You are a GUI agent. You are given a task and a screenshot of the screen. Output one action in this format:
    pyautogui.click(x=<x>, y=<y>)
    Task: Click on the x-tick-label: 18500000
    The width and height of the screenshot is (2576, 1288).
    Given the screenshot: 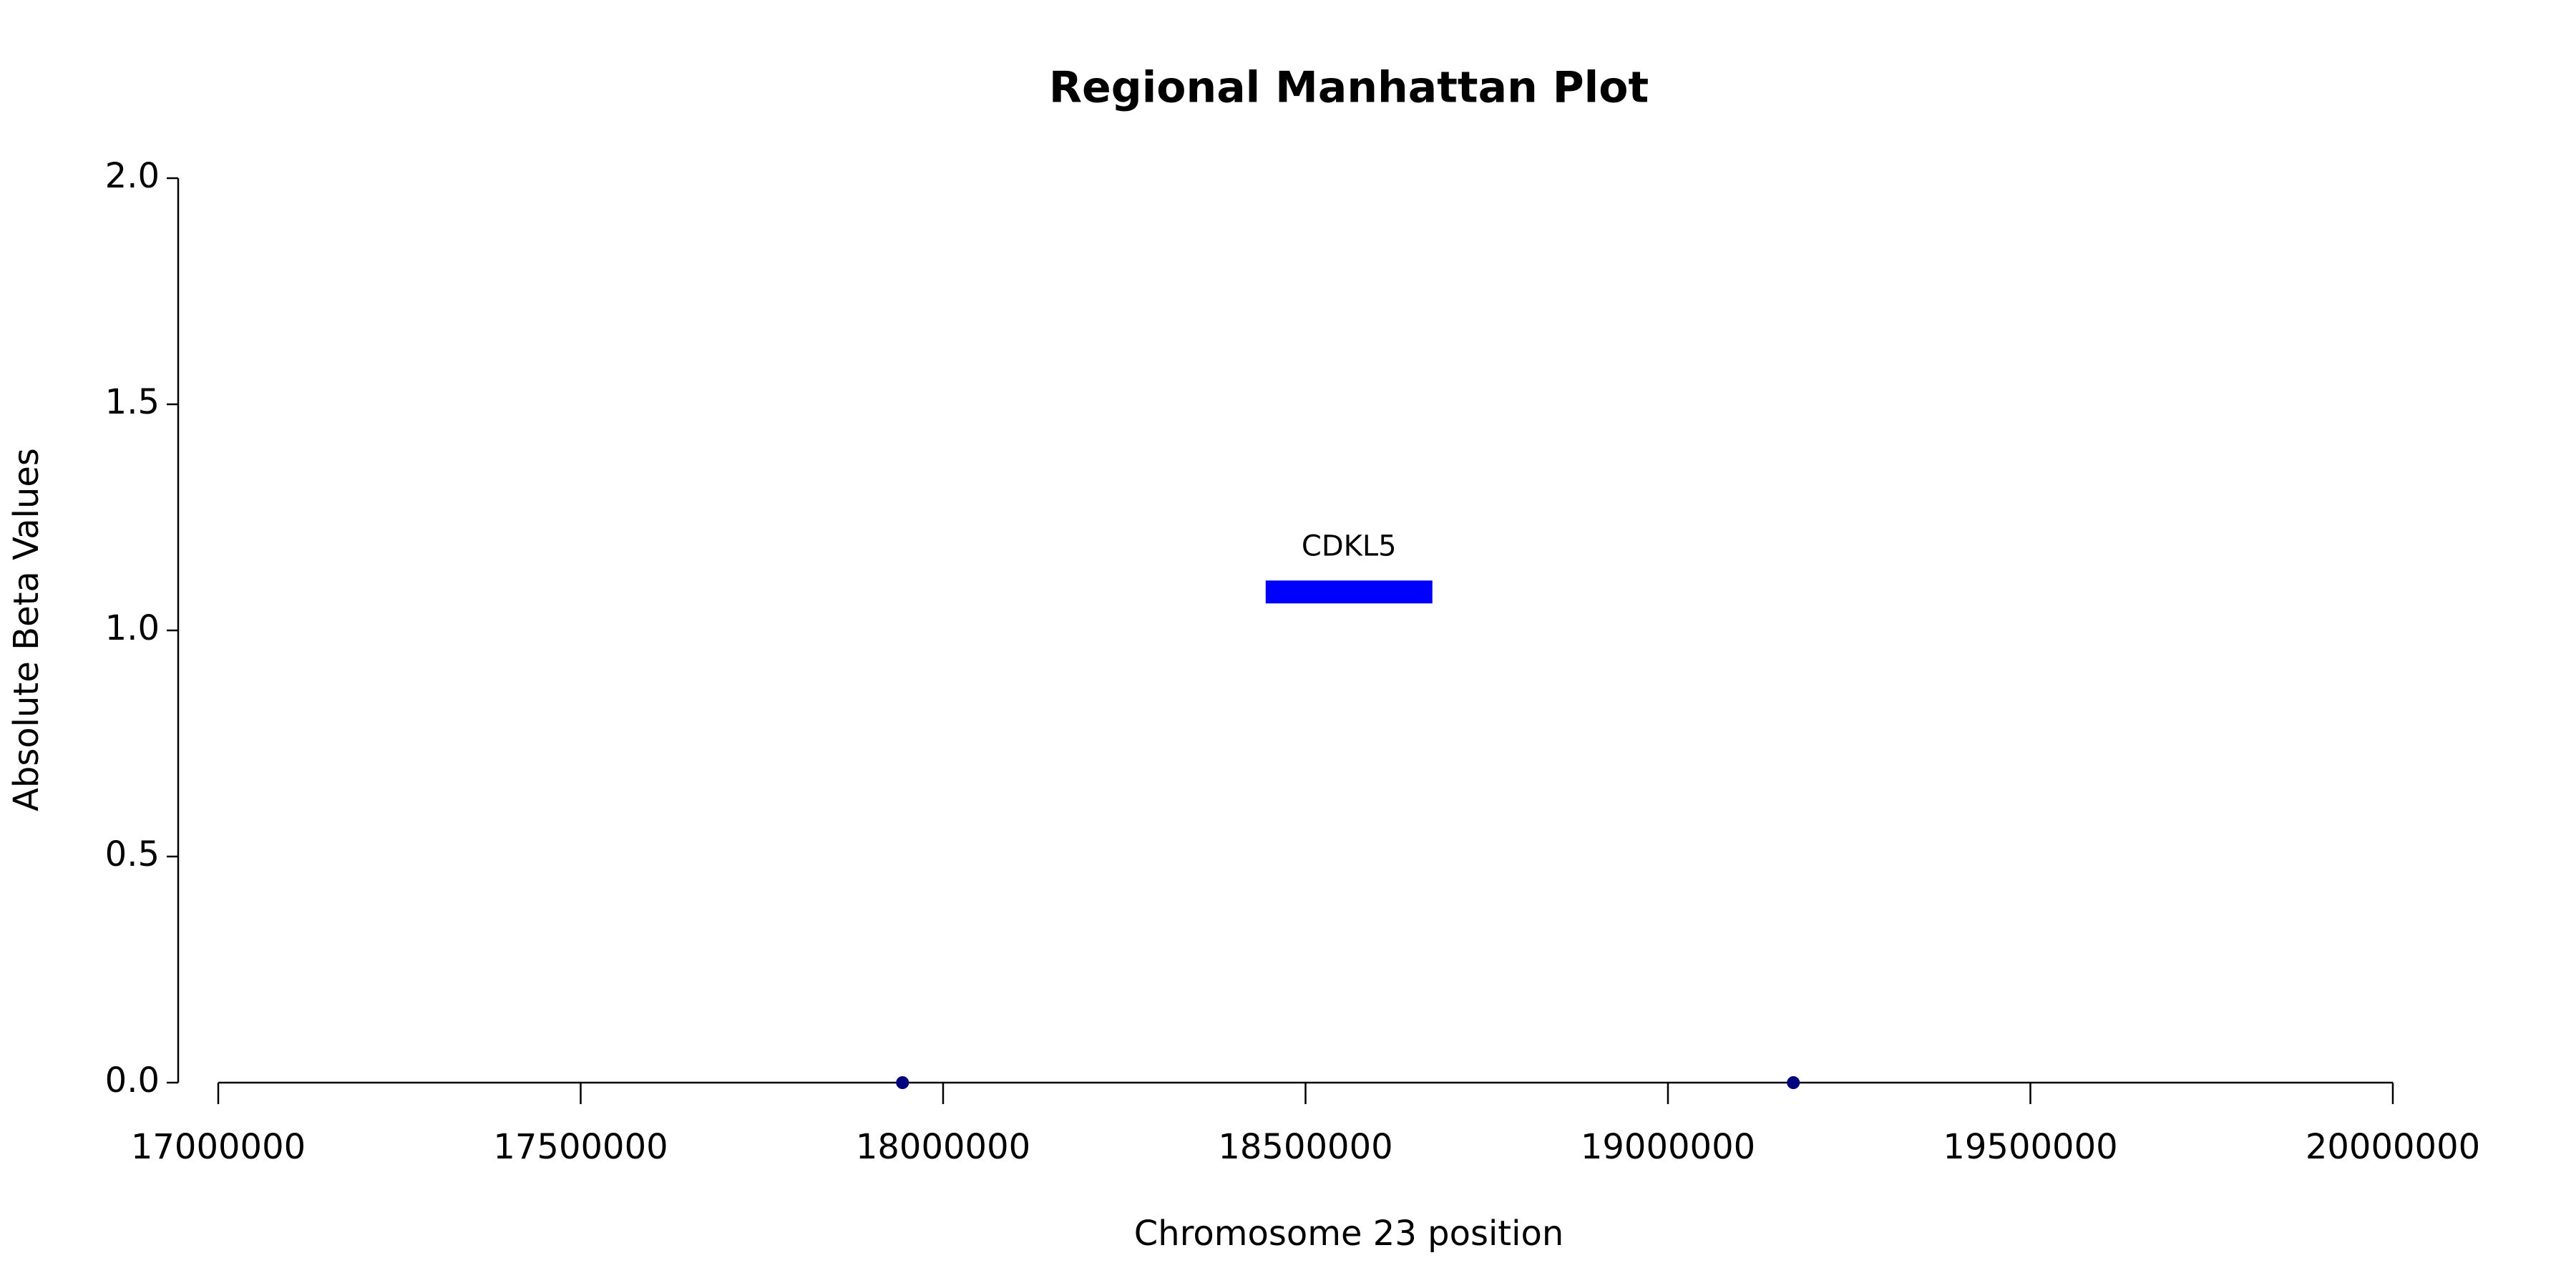 What is the action you would take?
    pyautogui.click(x=1305, y=1147)
    